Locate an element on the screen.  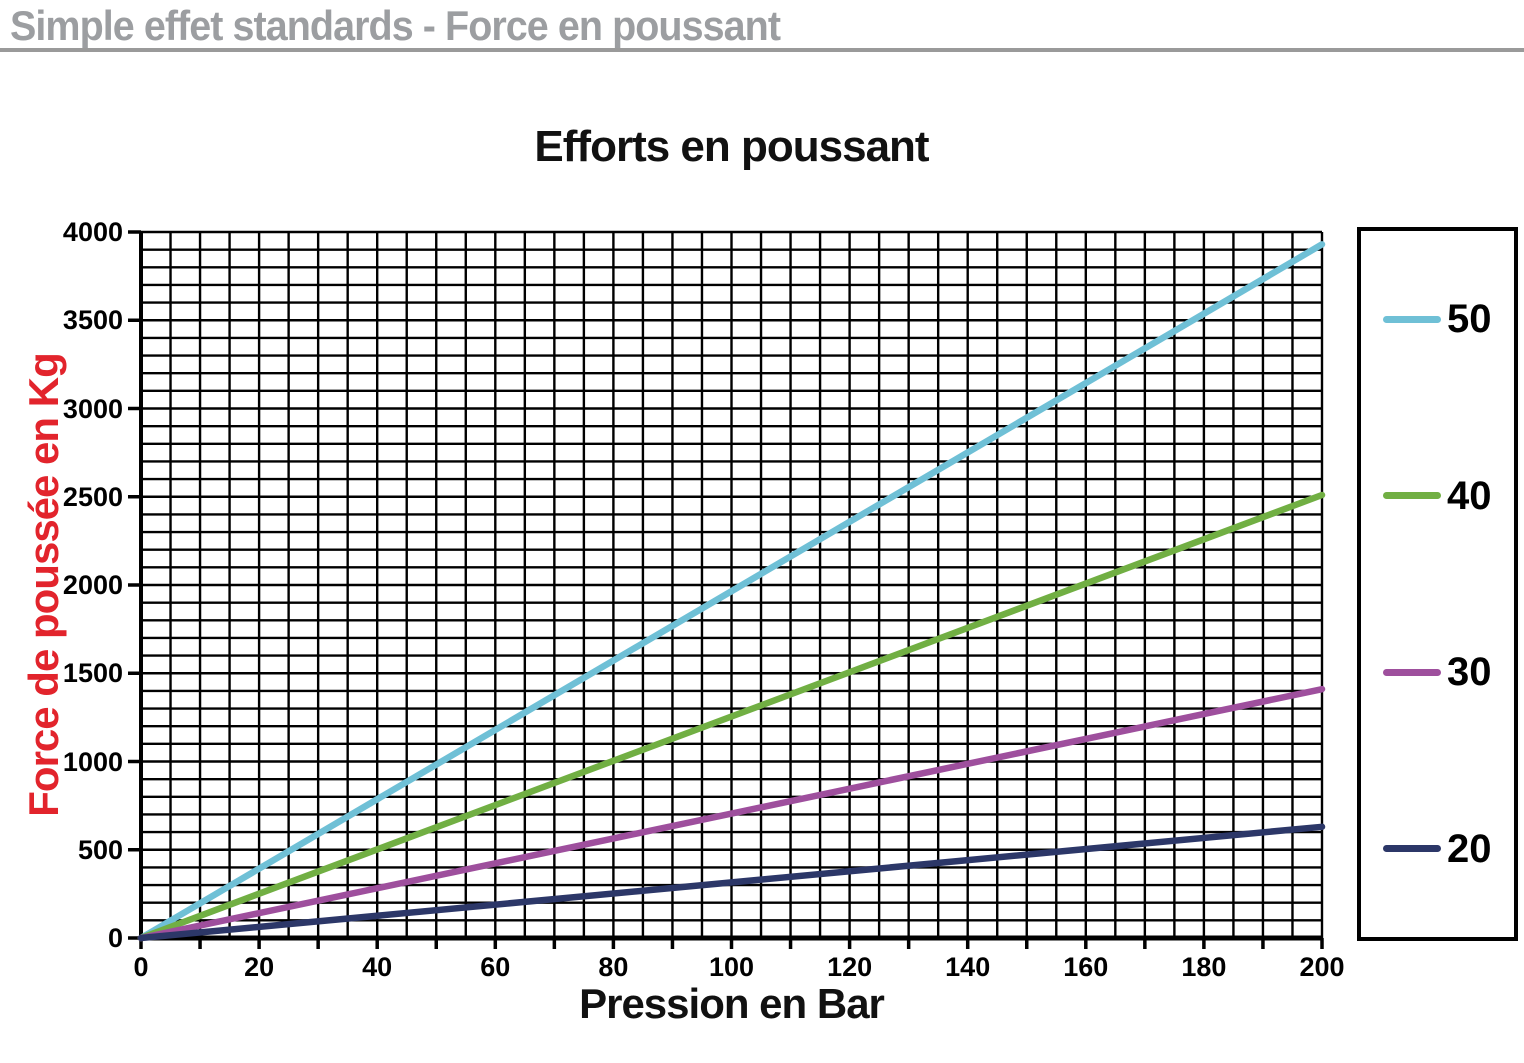
legend-item-20: 20 is located at coordinates (1437, 849).